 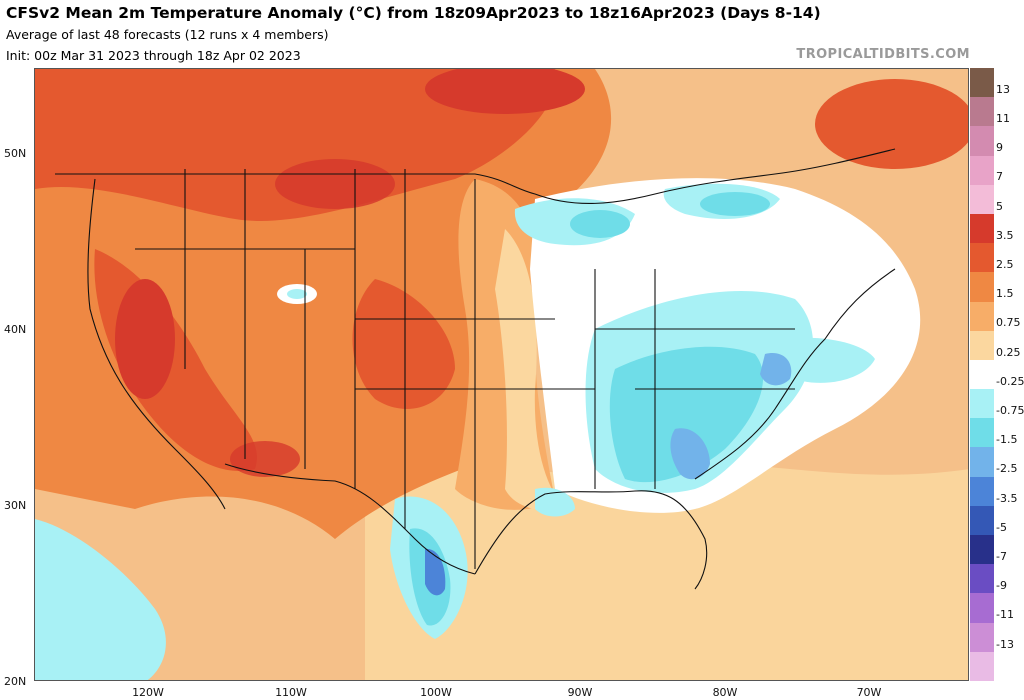 I want to click on colorbar-tick-label: 3.5, so click(x=1005, y=235).